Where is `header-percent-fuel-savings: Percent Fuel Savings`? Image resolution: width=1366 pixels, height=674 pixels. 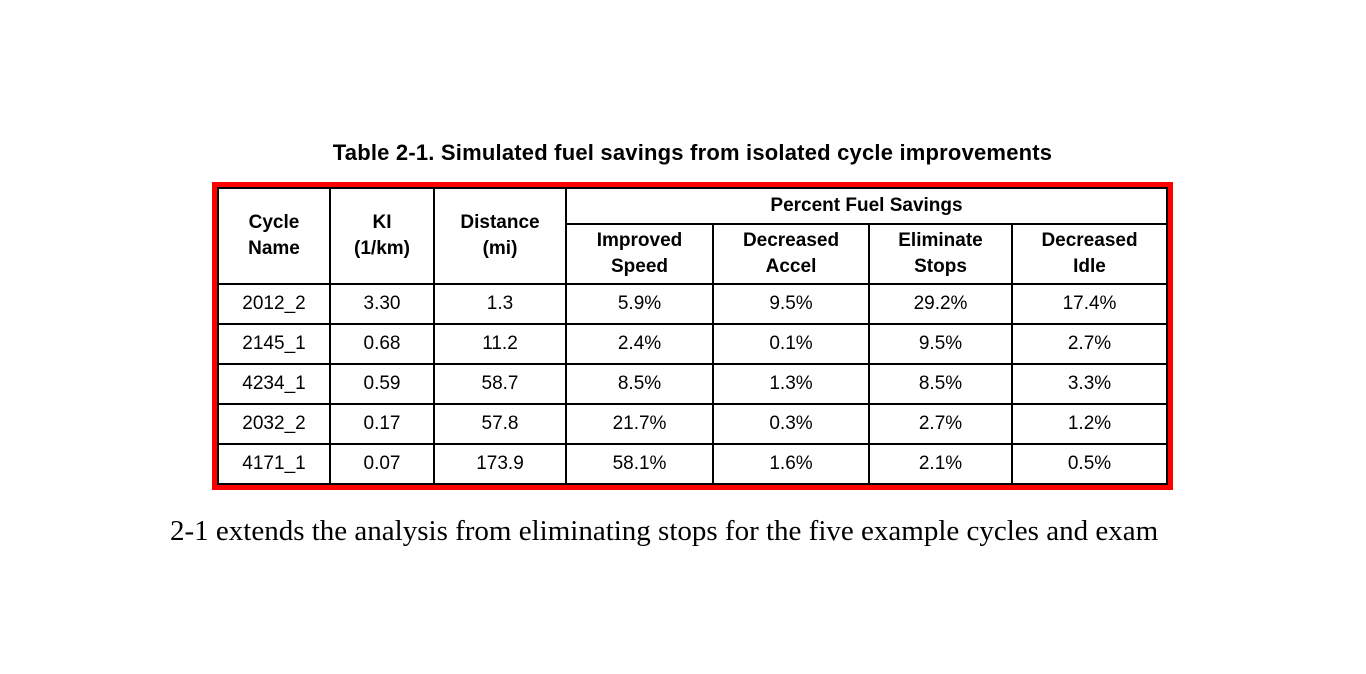
header-percent-fuel-savings: Percent Fuel Savings is located at coordinates (866, 206).